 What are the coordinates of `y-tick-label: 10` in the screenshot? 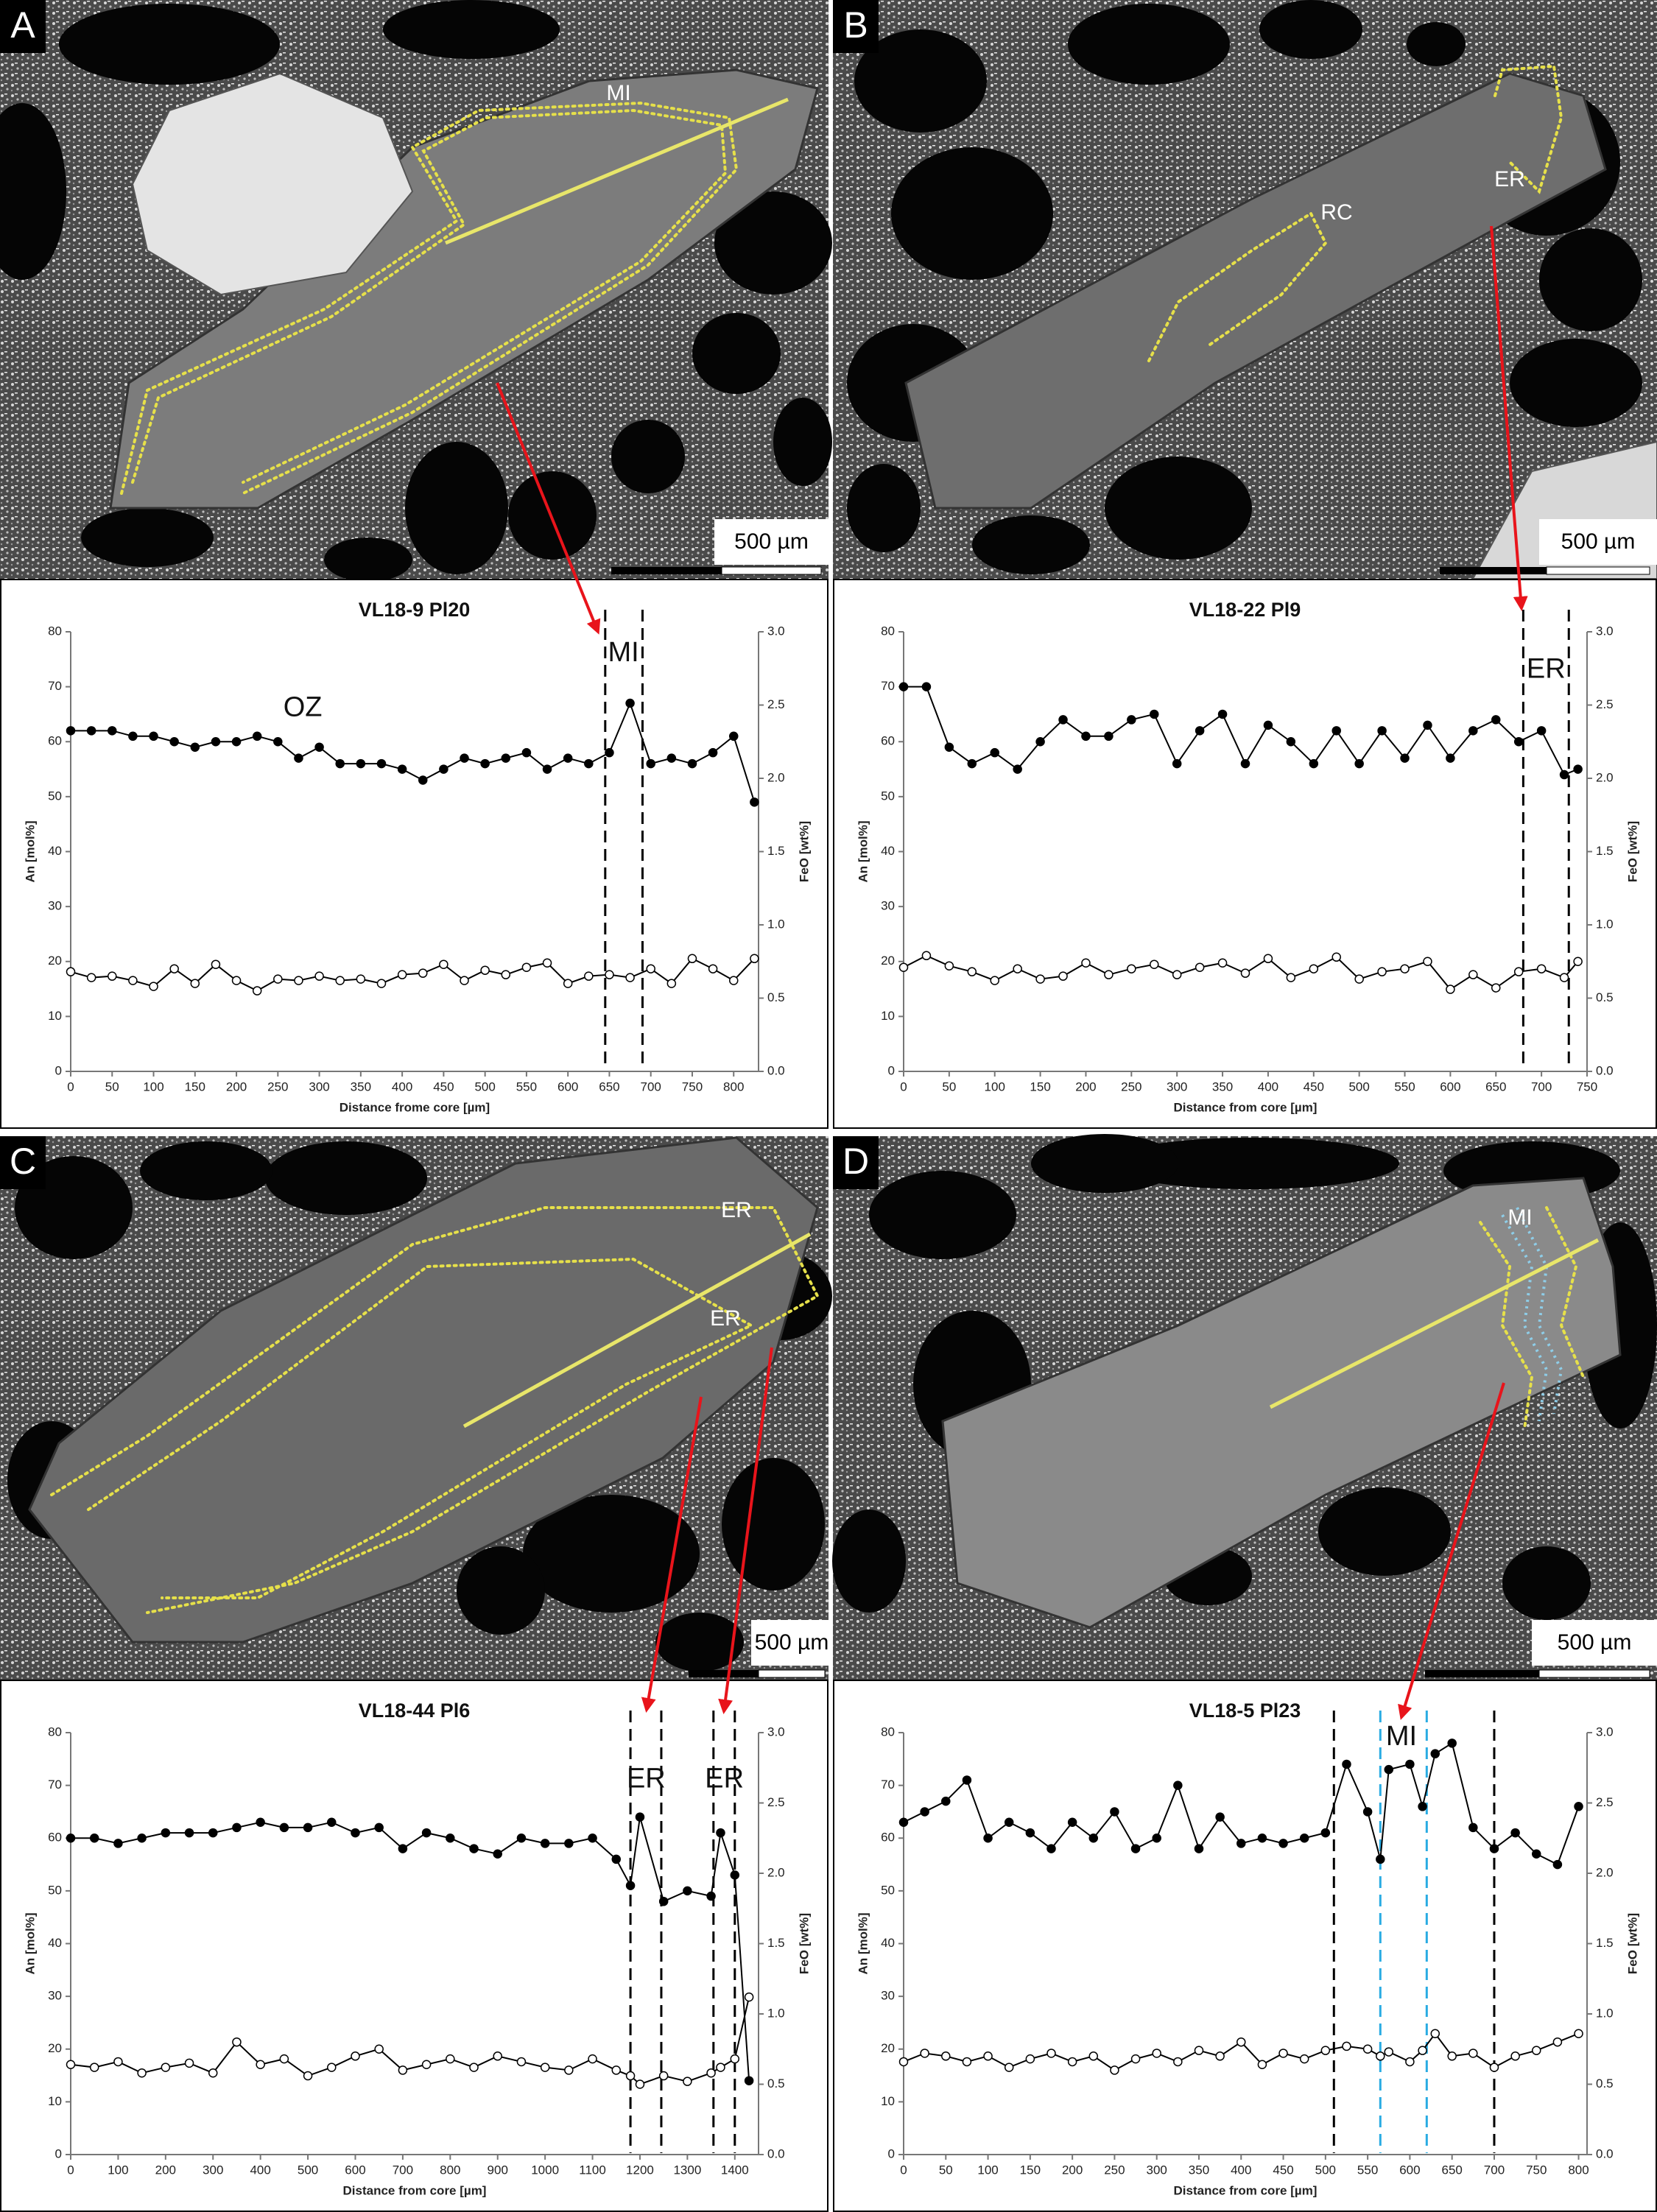 It's located at (888, 1016).